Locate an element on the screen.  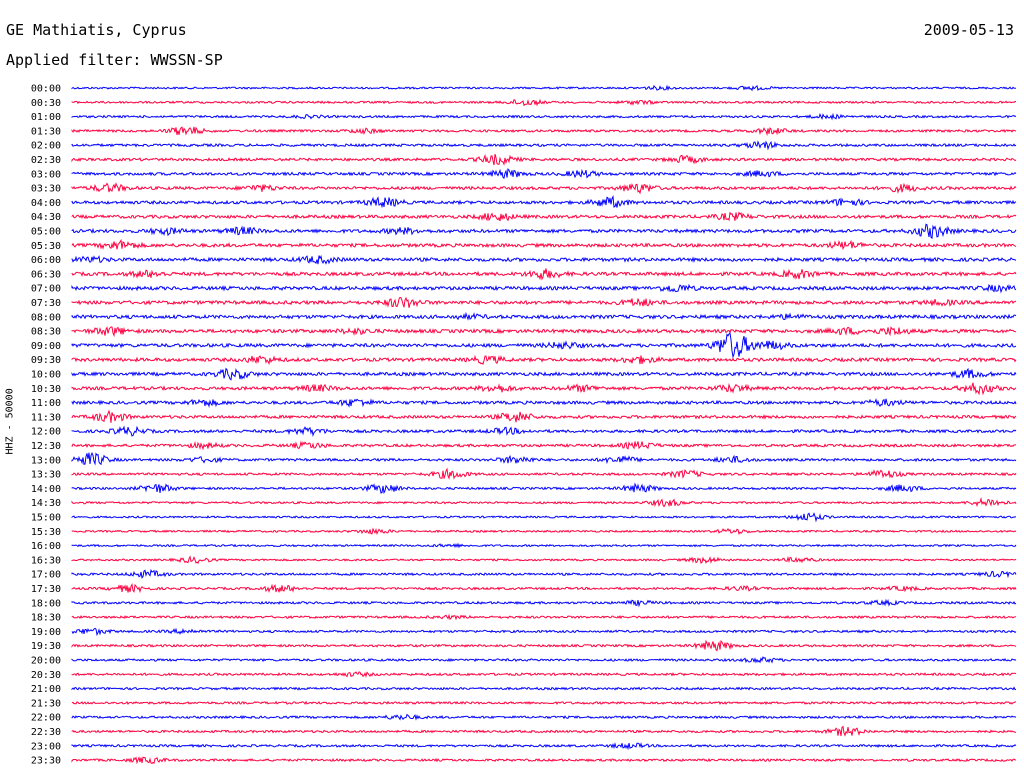
tick-label-2230: 22:30 is located at coordinates (46, 732).